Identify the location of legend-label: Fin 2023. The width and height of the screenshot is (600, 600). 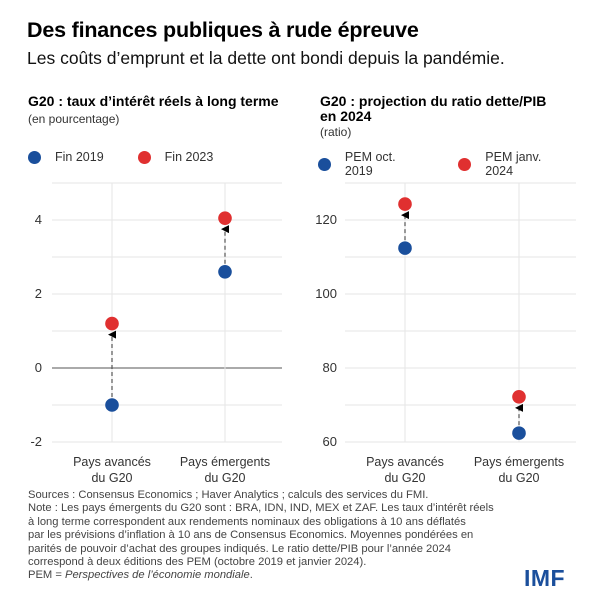
(189, 157).